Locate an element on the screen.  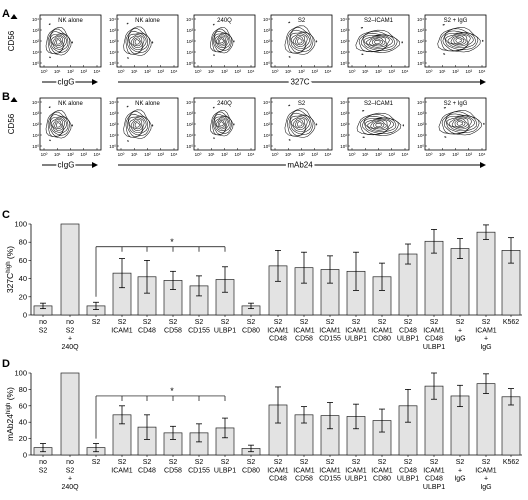
y-axis-arrow-icon is located at coordinates (14, 16).